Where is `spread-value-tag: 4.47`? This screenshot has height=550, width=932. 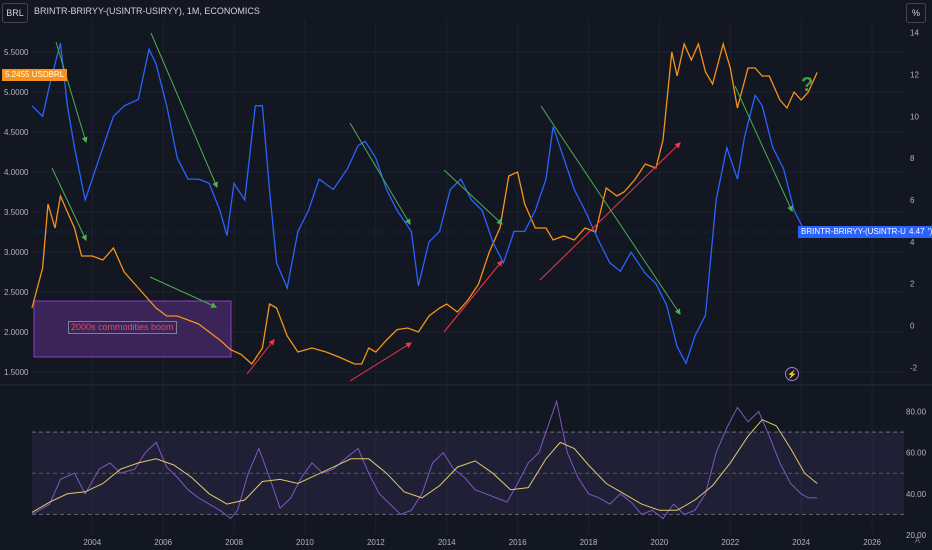 spread-value-tag: 4.47 is located at coordinates (917, 232).